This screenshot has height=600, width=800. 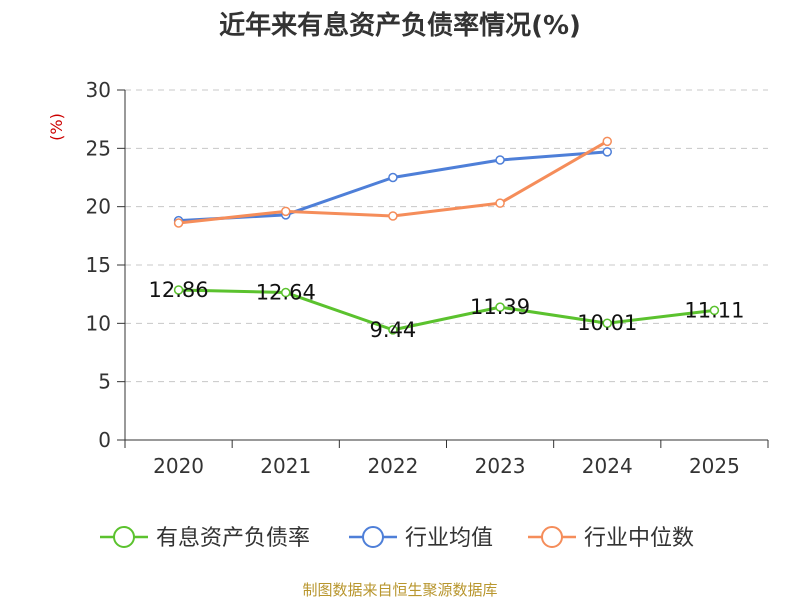 I want to click on legend-label-2: 行业中位数, so click(x=639, y=538).